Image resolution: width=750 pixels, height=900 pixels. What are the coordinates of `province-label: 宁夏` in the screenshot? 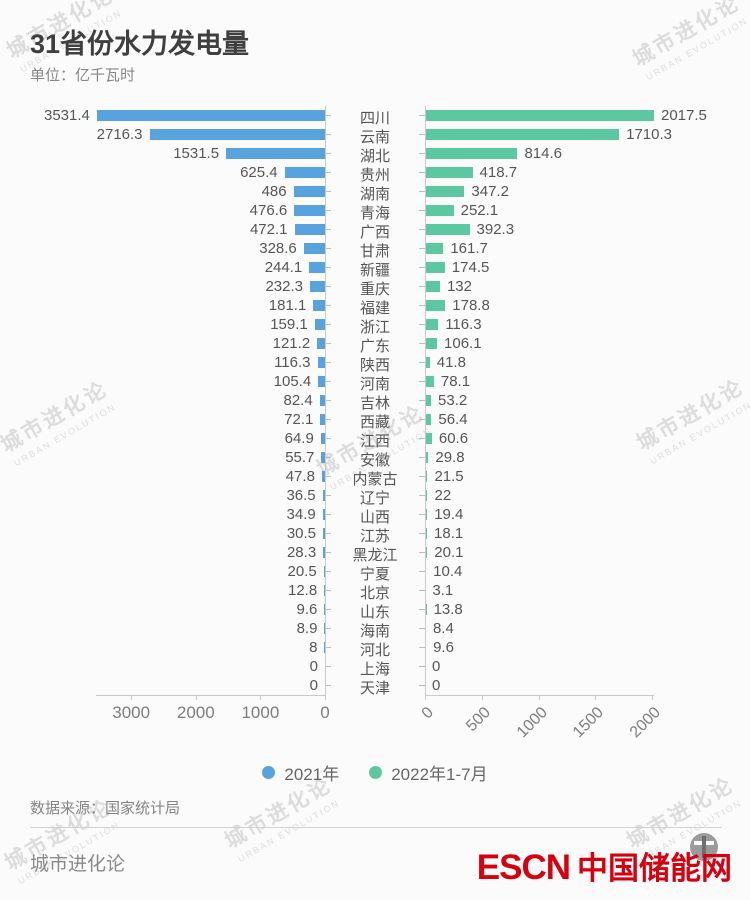 It's located at (374, 574).